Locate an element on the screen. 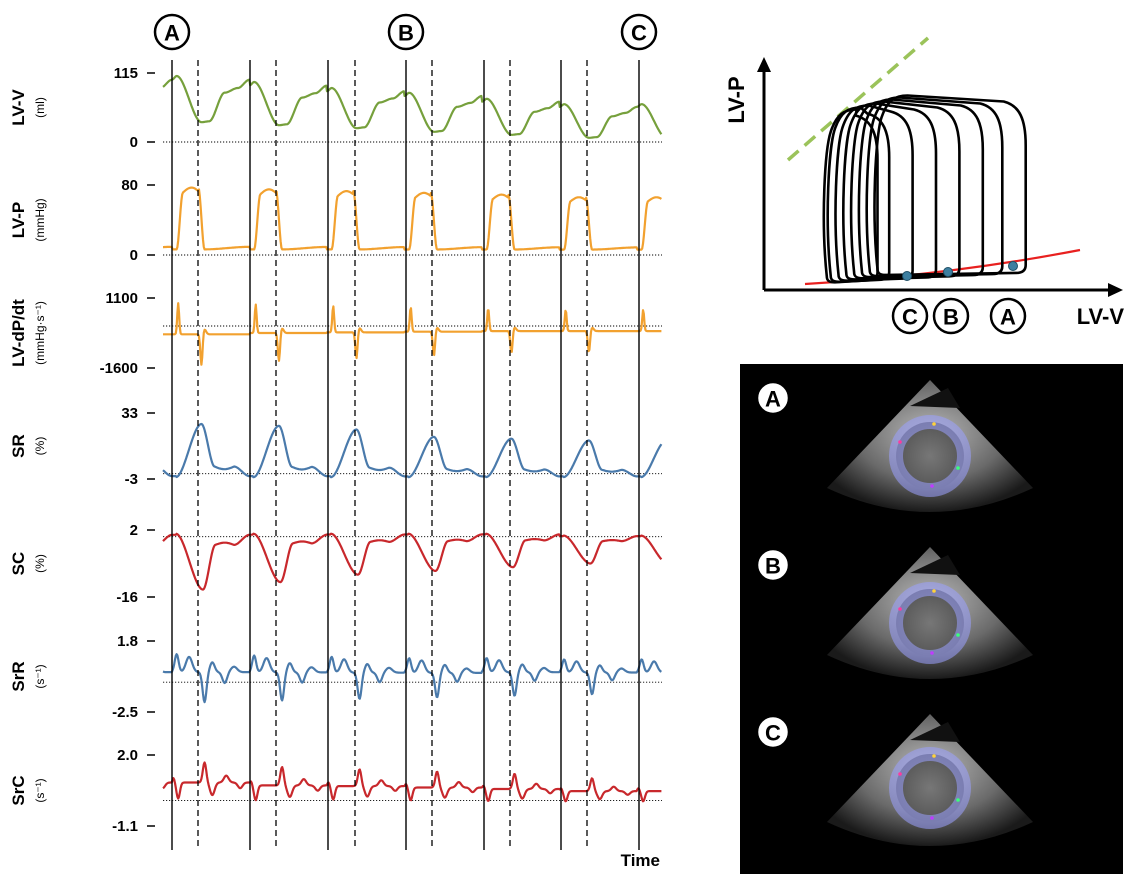  panel-srr: SrR (s⁻¹) 1.8 -2.5 is located at coordinates (335, 677).